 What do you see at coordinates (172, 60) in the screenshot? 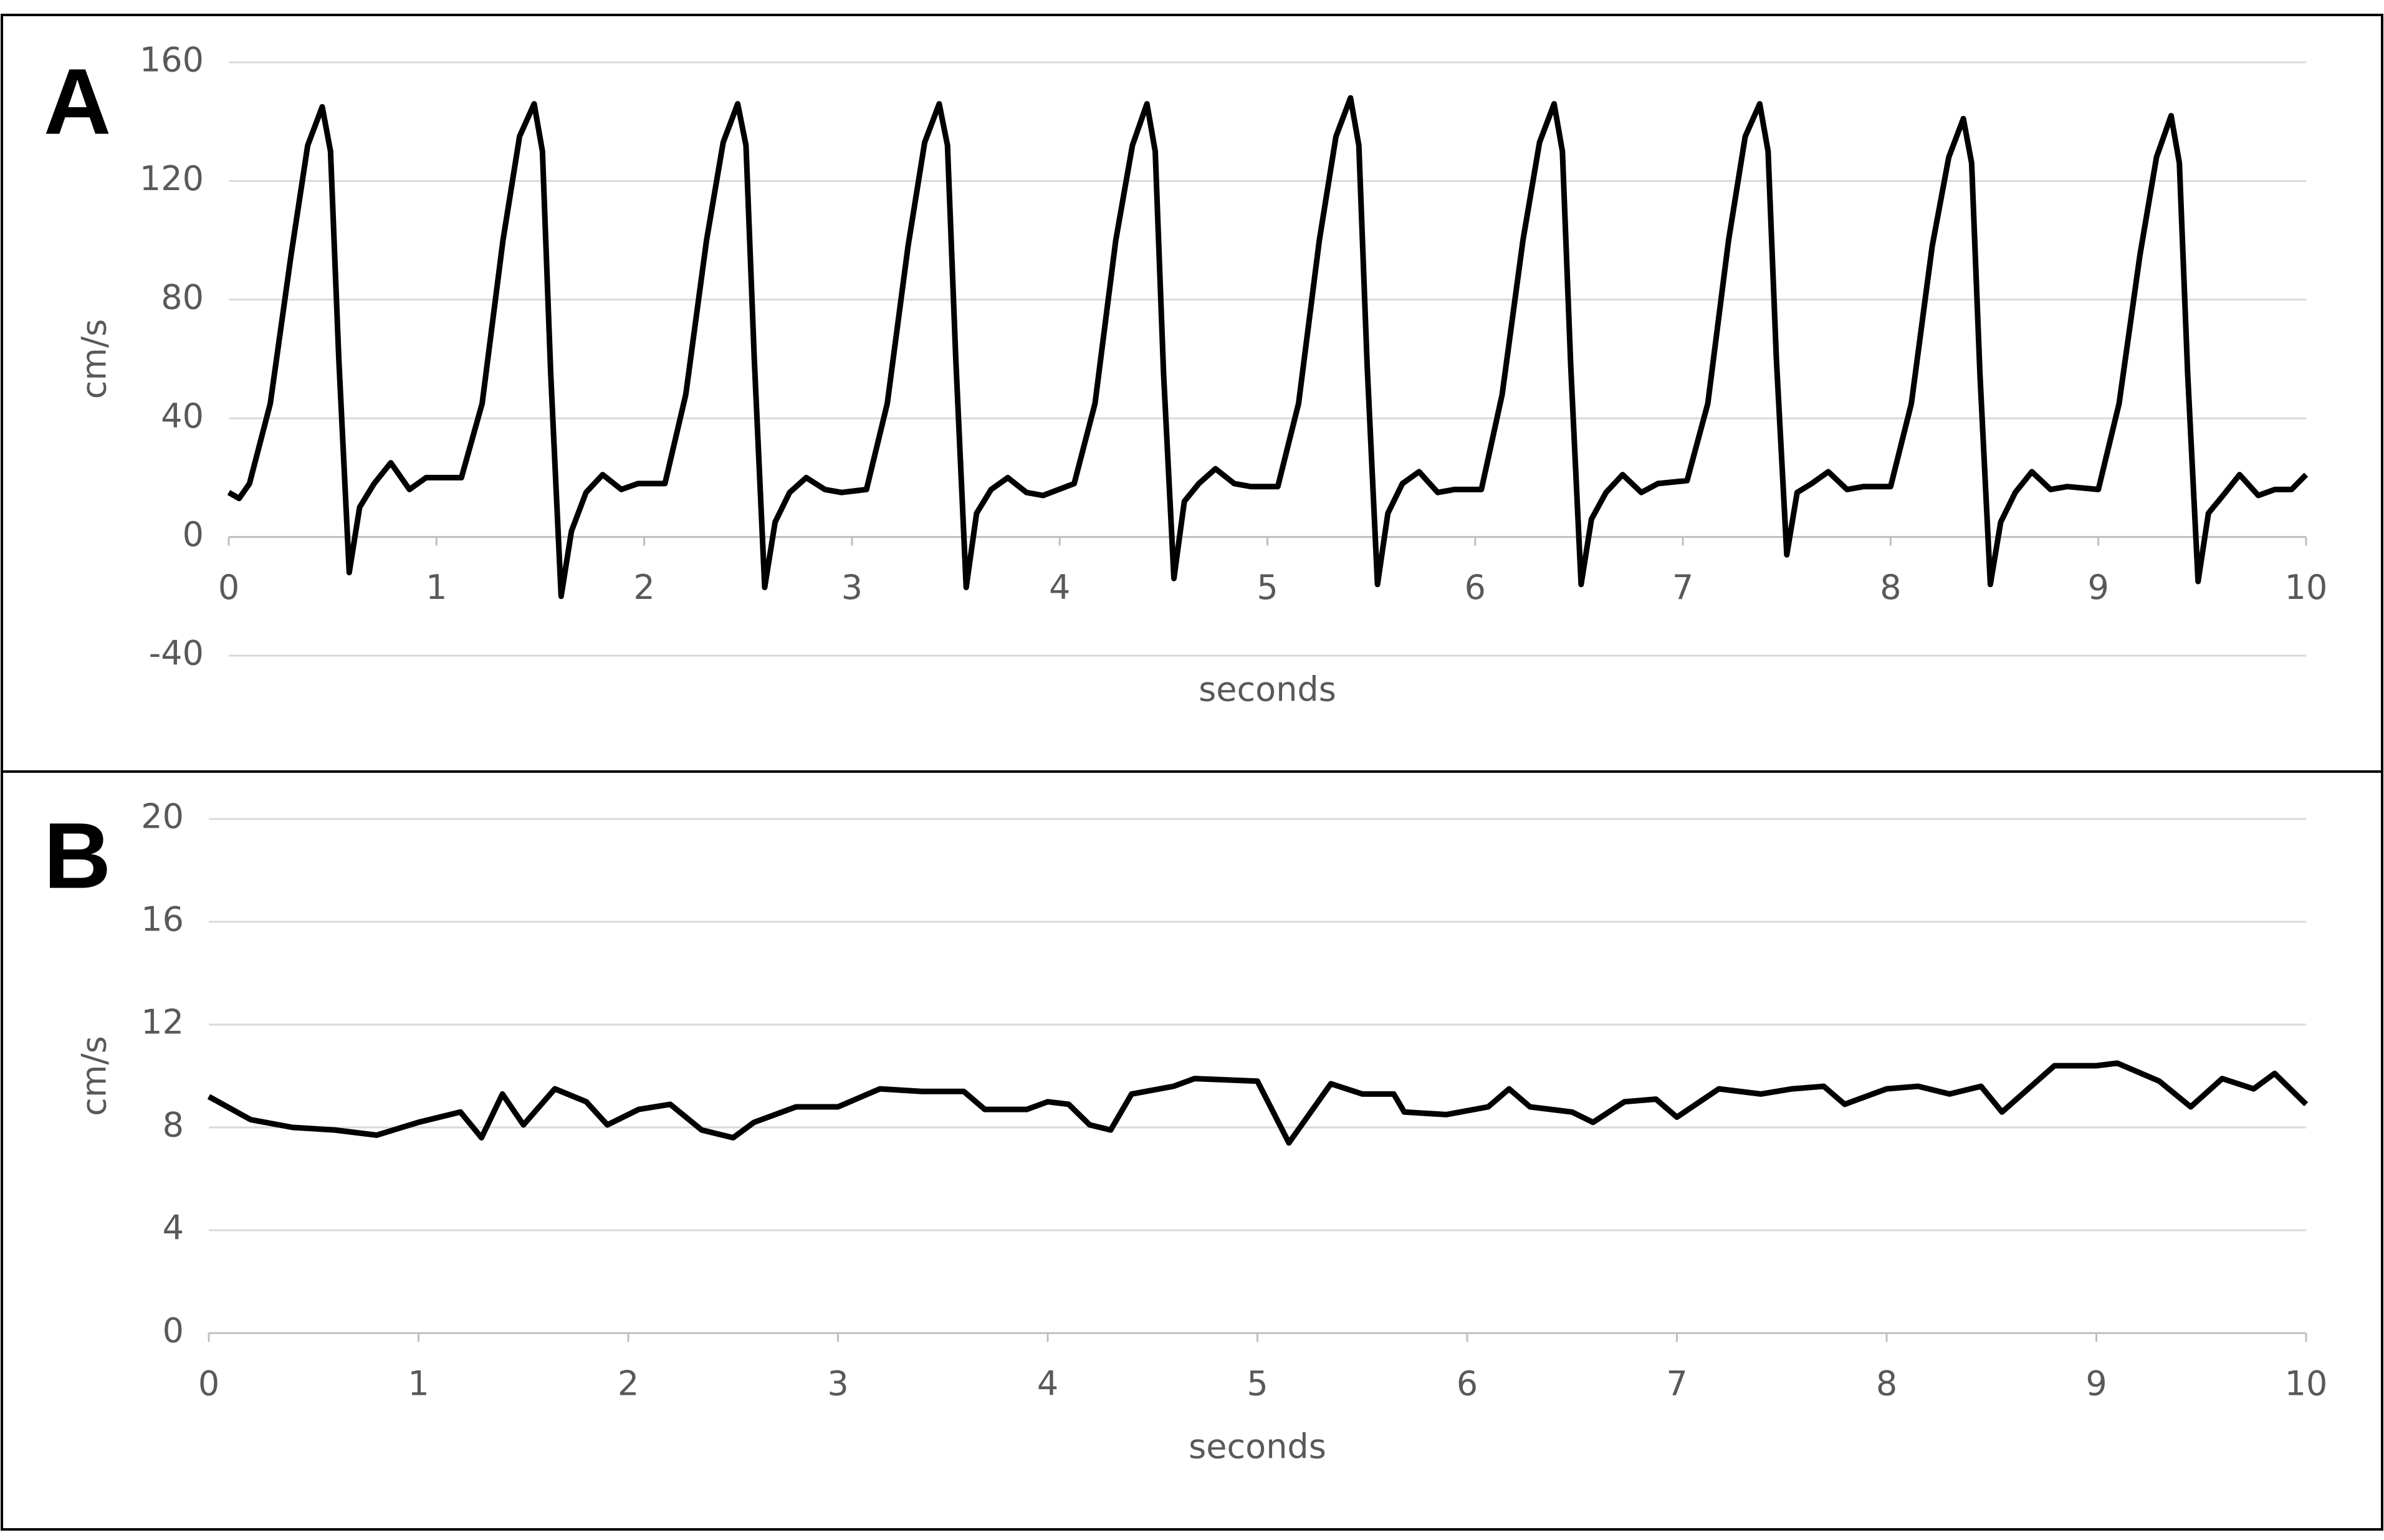
I see `y-tick-label: 160` at bounding box center [172, 60].